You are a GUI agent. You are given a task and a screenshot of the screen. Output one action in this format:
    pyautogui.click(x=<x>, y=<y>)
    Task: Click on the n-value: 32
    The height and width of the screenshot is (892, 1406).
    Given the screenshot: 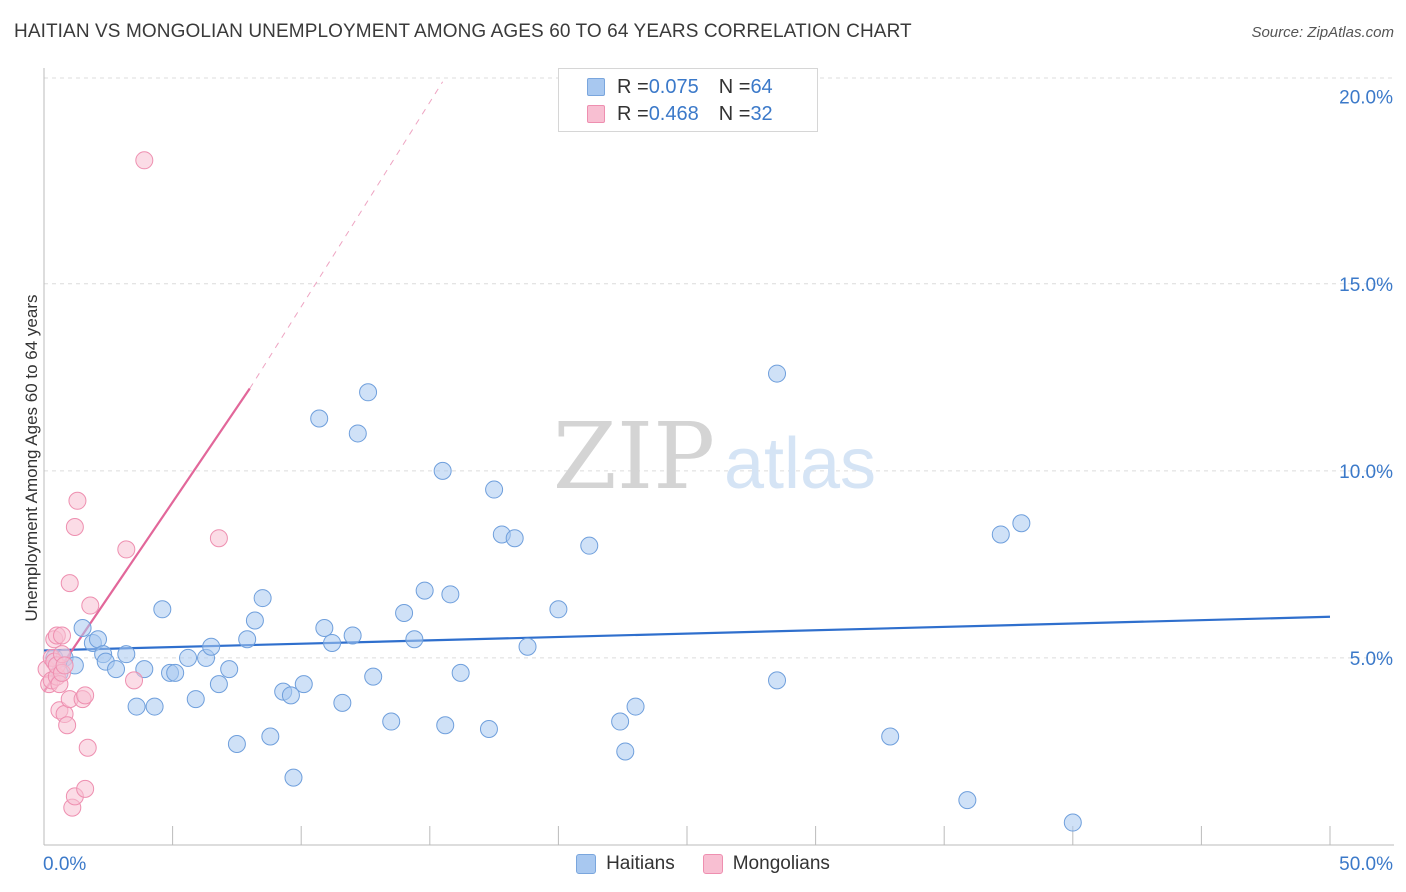 What is the action you would take?
    pyautogui.click(x=761, y=113)
    